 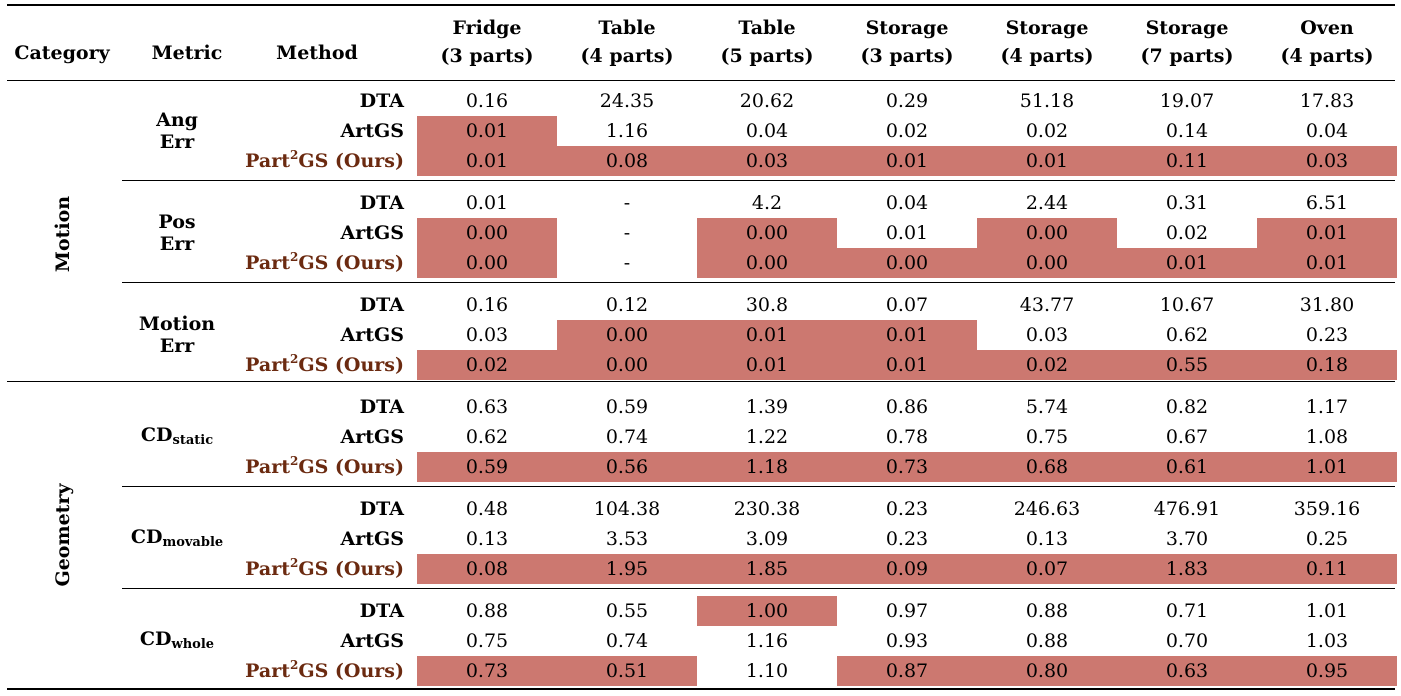 I want to click on header-column-parts: (5 parts), so click(x=767, y=56).